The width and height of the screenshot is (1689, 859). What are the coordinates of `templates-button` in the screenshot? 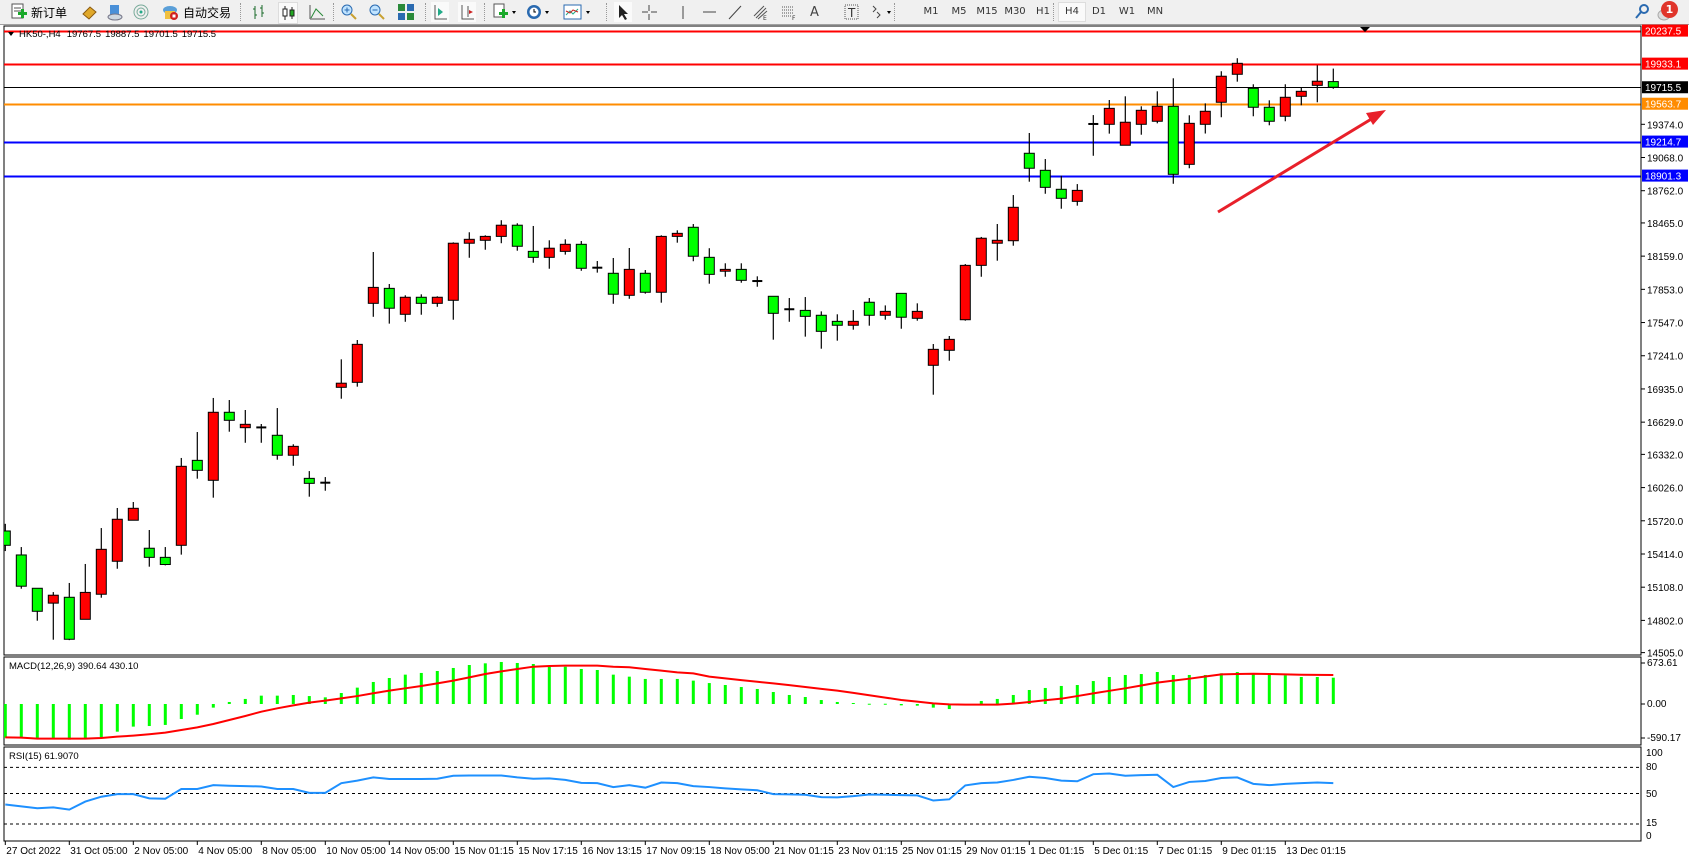 It's located at (578, 12).